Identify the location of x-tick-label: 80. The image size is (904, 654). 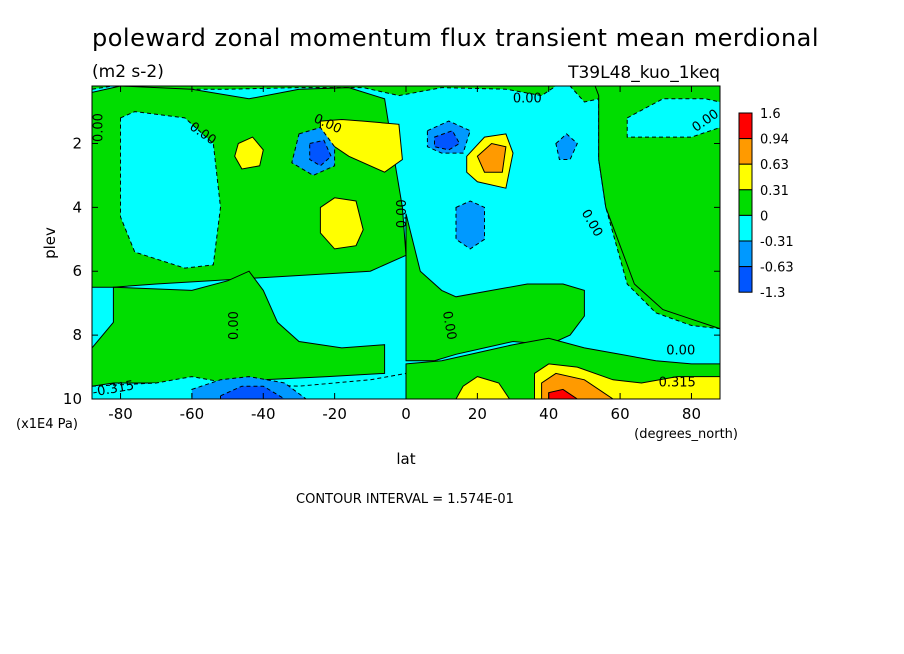
(691, 414).